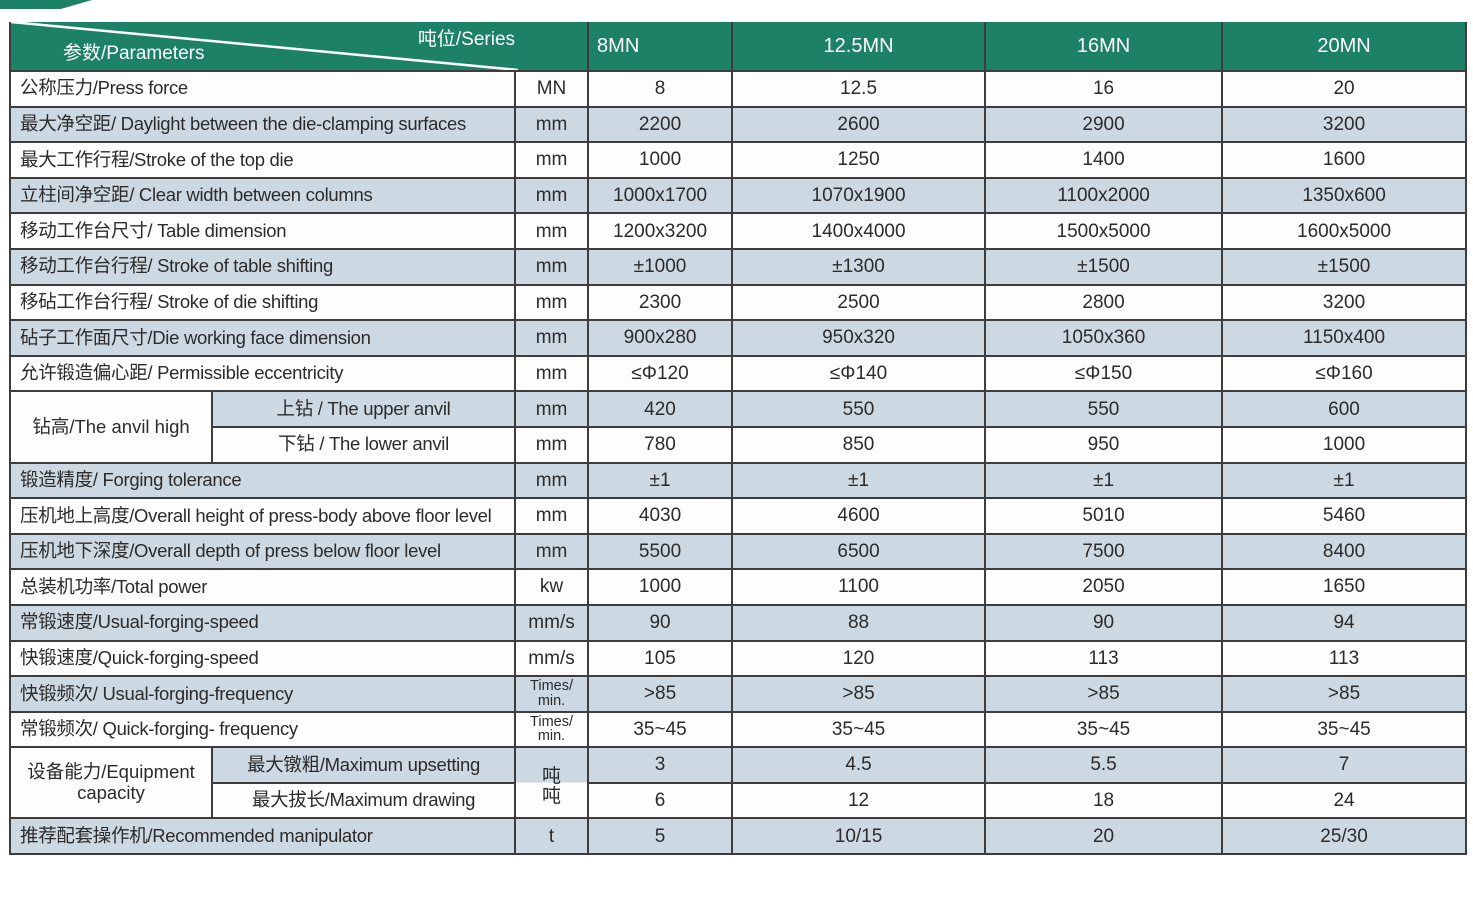 Image resolution: width=1473 pixels, height=909 pixels. What do you see at coordinates (859, 658) in the screenshot?
I see `value-cell: 120` at bounding box center [859, 658].